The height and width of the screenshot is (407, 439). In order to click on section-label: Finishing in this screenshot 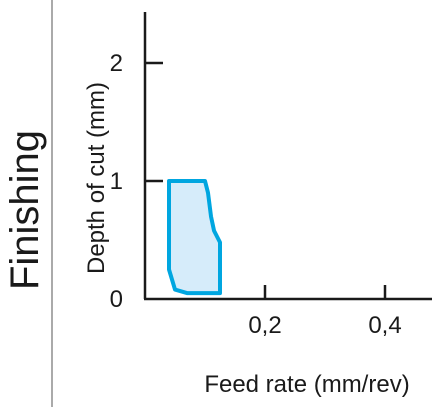, I will do `click(25, 210)`.